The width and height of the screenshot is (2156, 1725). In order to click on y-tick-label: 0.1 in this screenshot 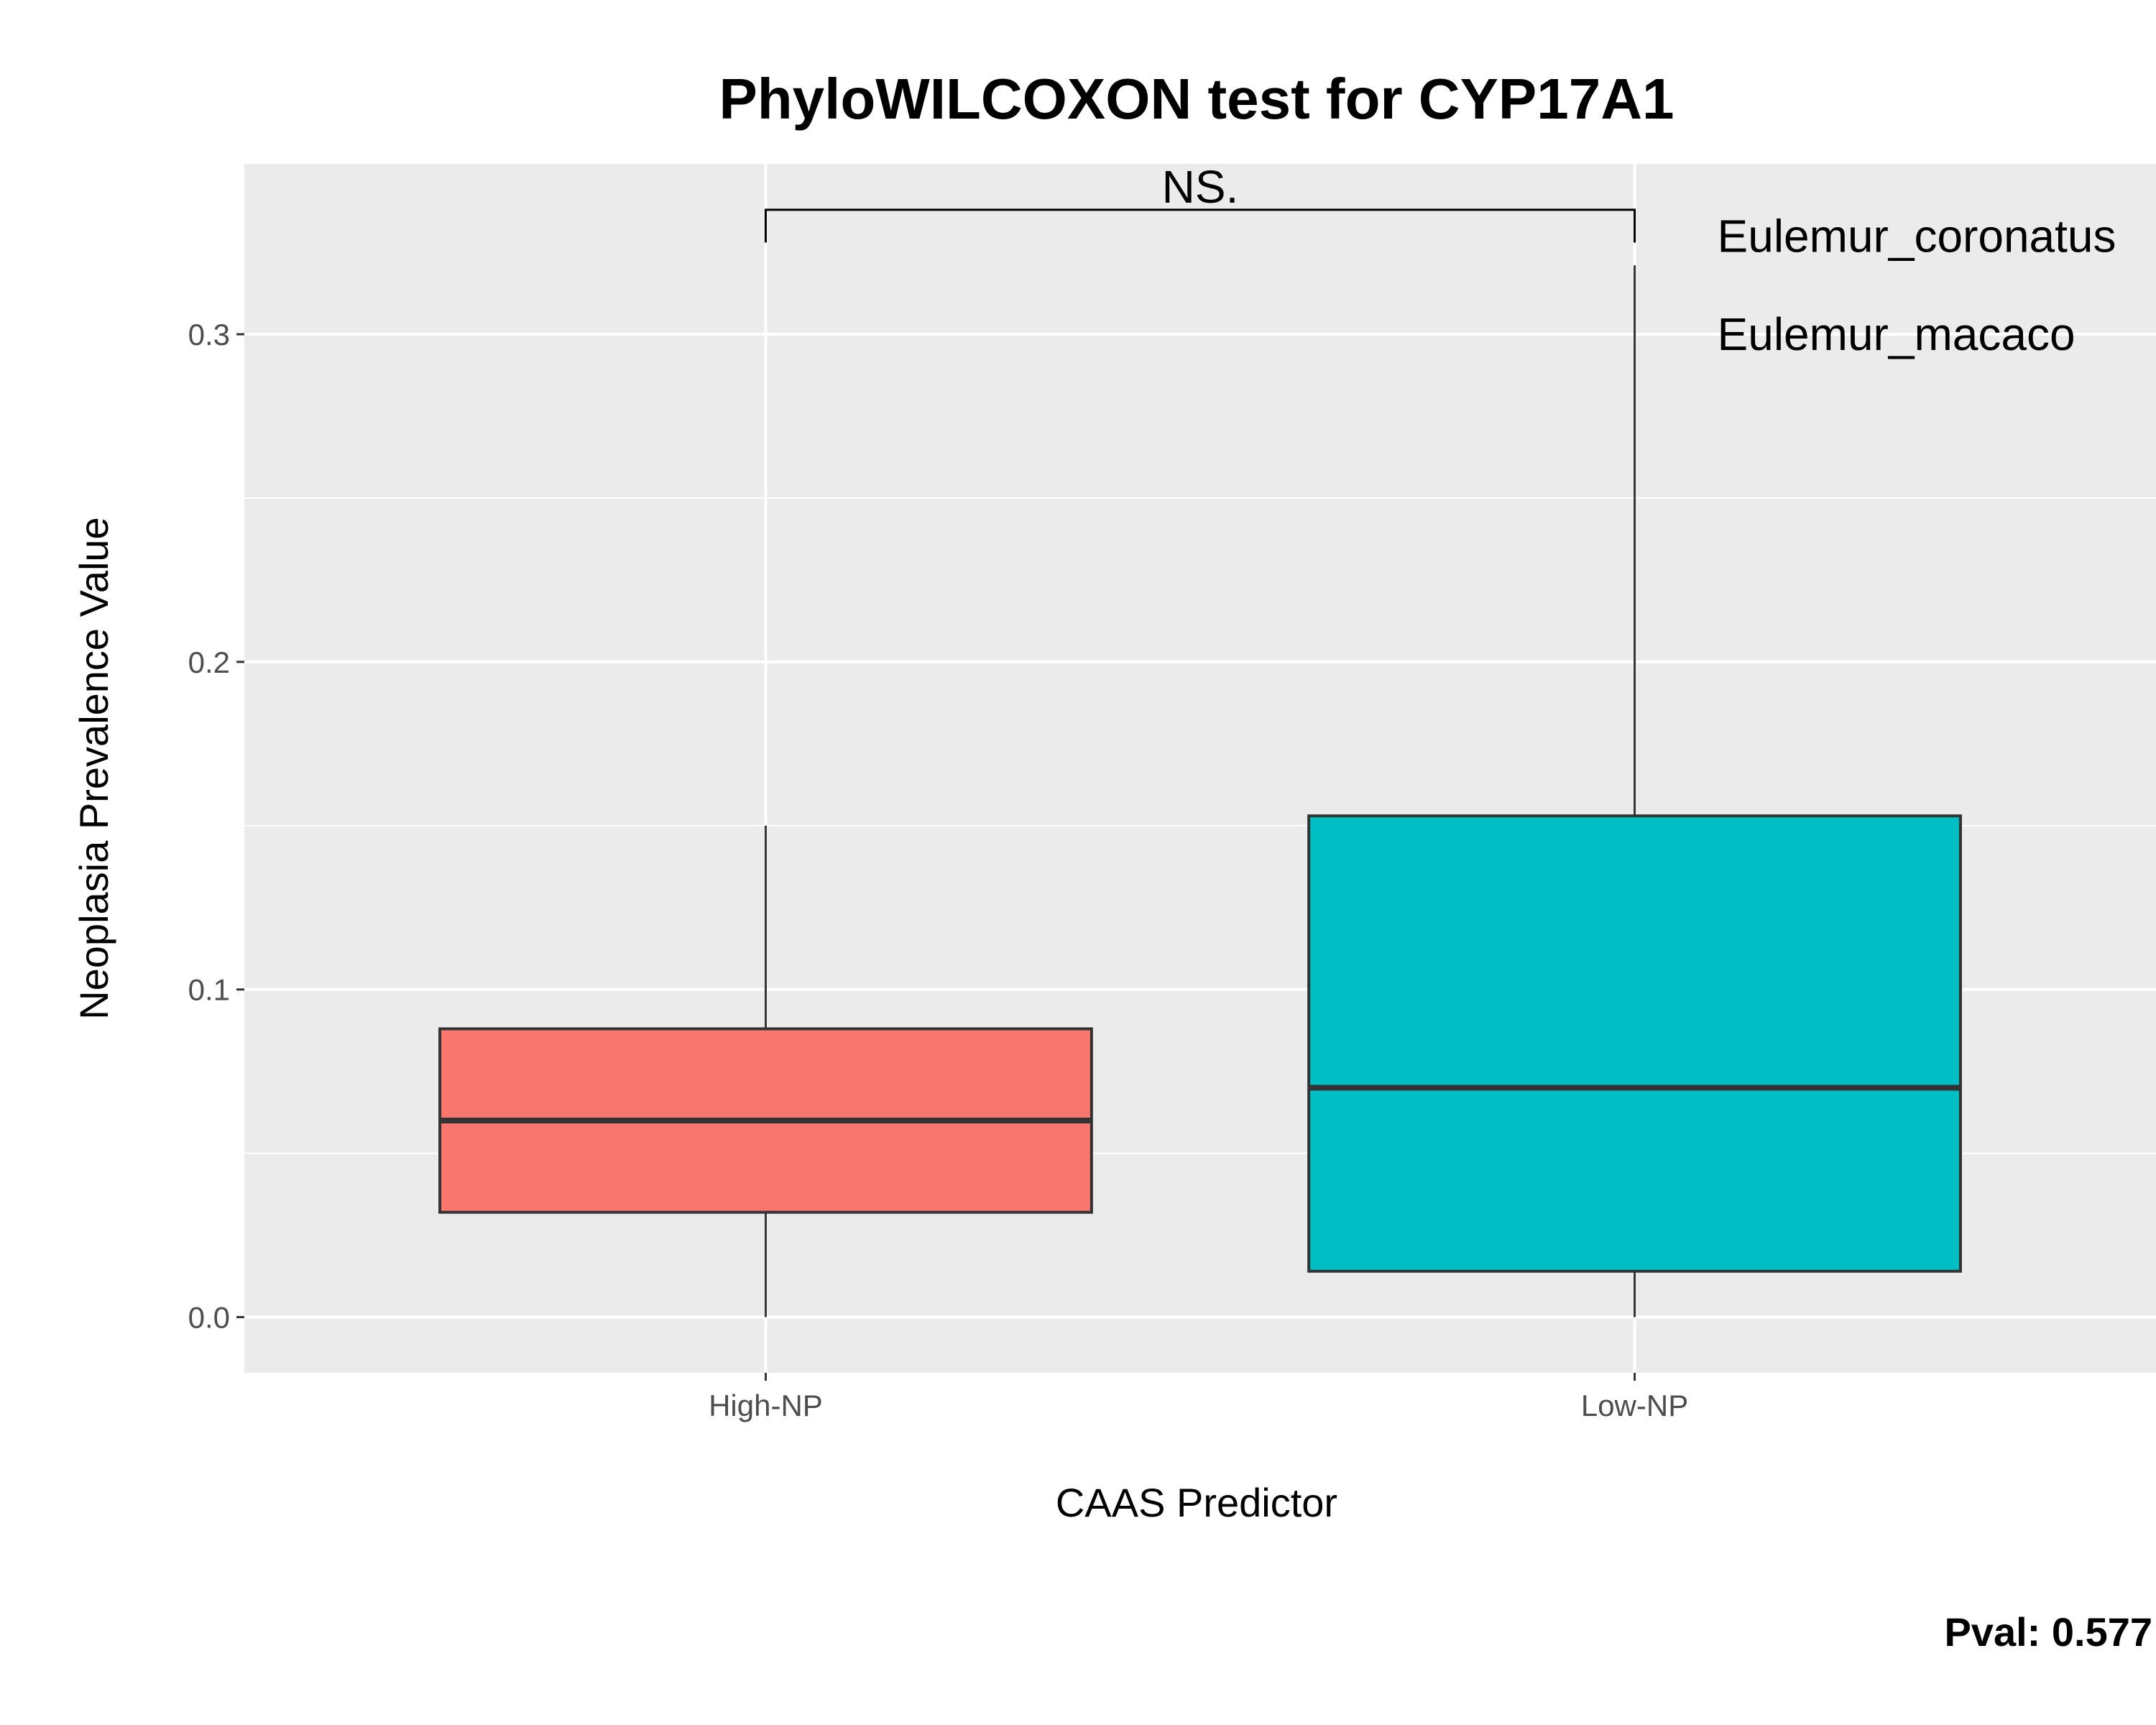, I will do `click(209, 990)`.